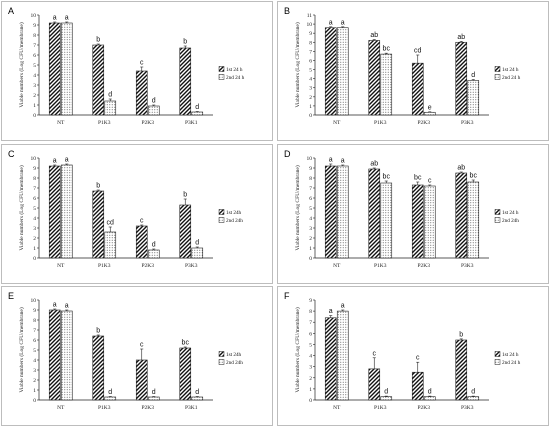  What do you see at coordinates (191, 408) in the screenshot?
I see `x-tick-label: P3K1` at bounding box center [191, 408].